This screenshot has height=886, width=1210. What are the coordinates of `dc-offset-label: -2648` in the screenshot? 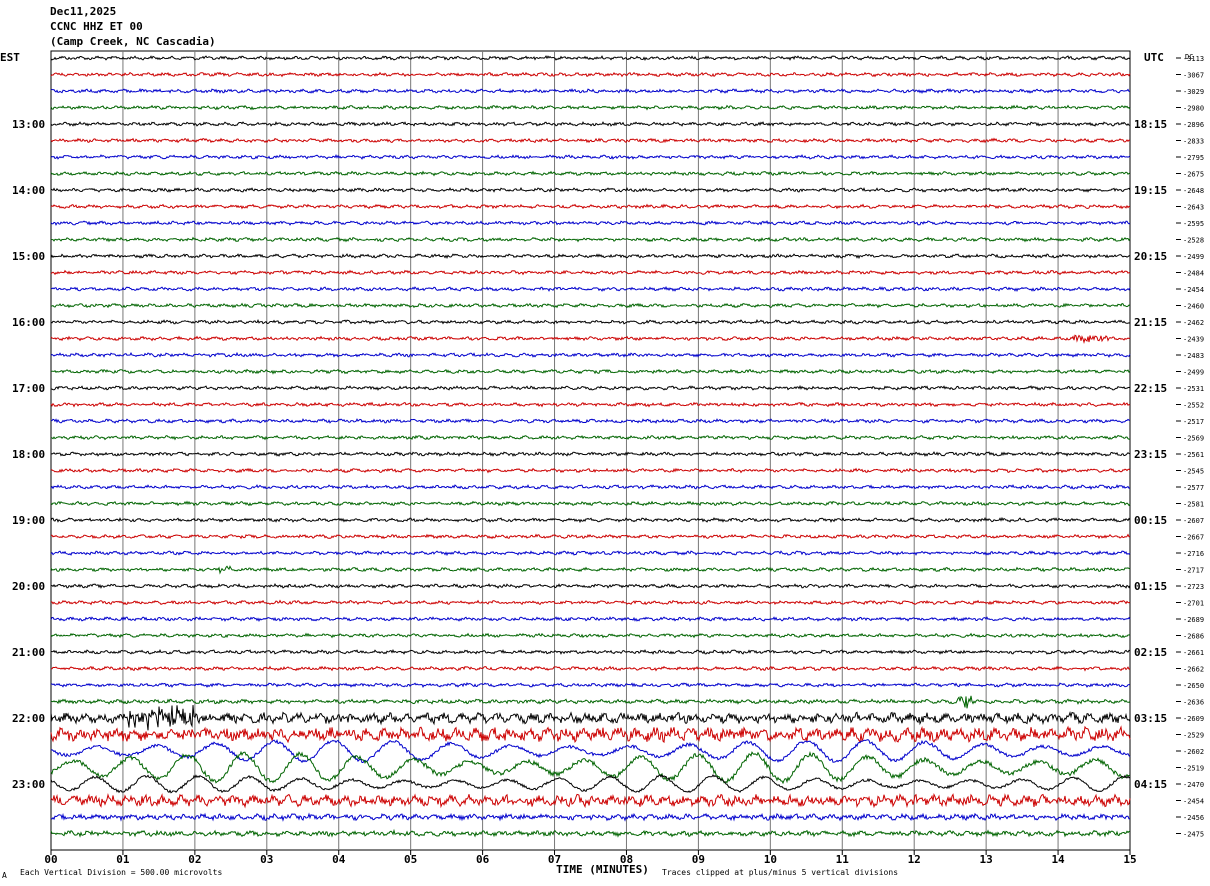 It's located at (1193, 191).